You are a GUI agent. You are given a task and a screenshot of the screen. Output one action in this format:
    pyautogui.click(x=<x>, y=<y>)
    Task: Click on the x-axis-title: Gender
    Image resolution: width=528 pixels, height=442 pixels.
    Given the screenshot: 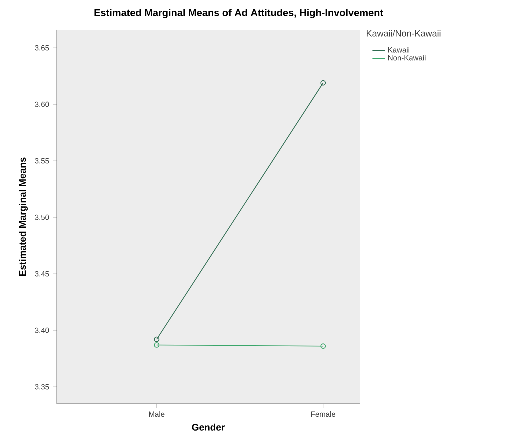 What is the action you would take?
    pyautogui.click(x=208, y=427)
    